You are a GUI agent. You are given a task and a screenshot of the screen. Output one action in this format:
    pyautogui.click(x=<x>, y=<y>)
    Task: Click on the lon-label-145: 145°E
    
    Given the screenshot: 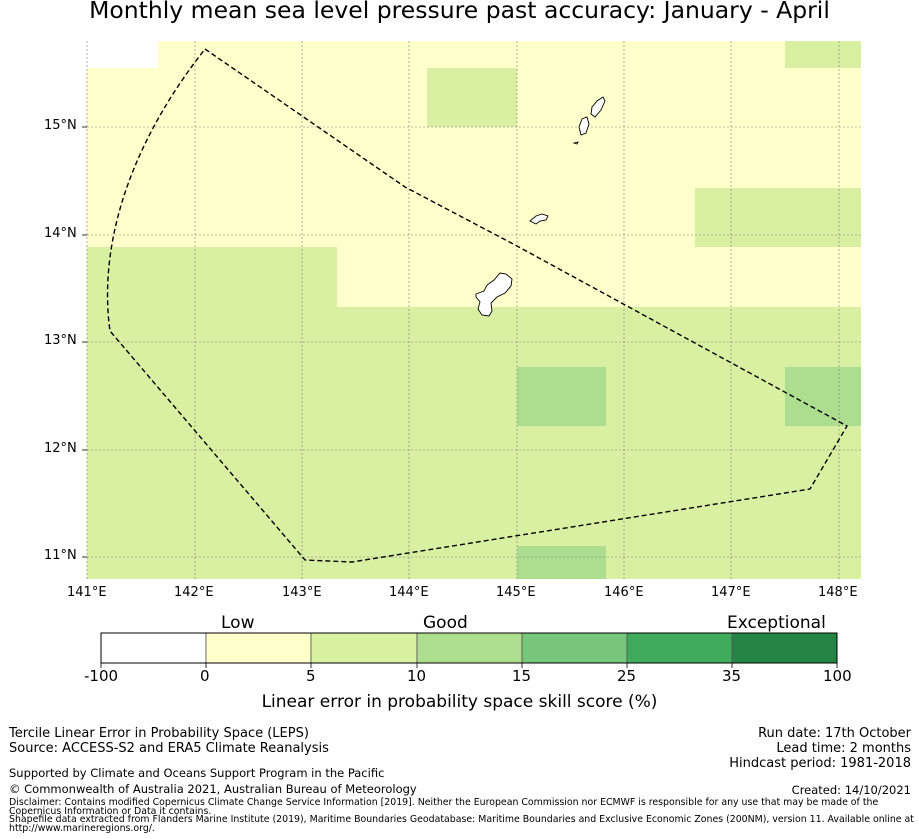 What is the action you would take?
    pyautogui.click(x=516, y=592)
    